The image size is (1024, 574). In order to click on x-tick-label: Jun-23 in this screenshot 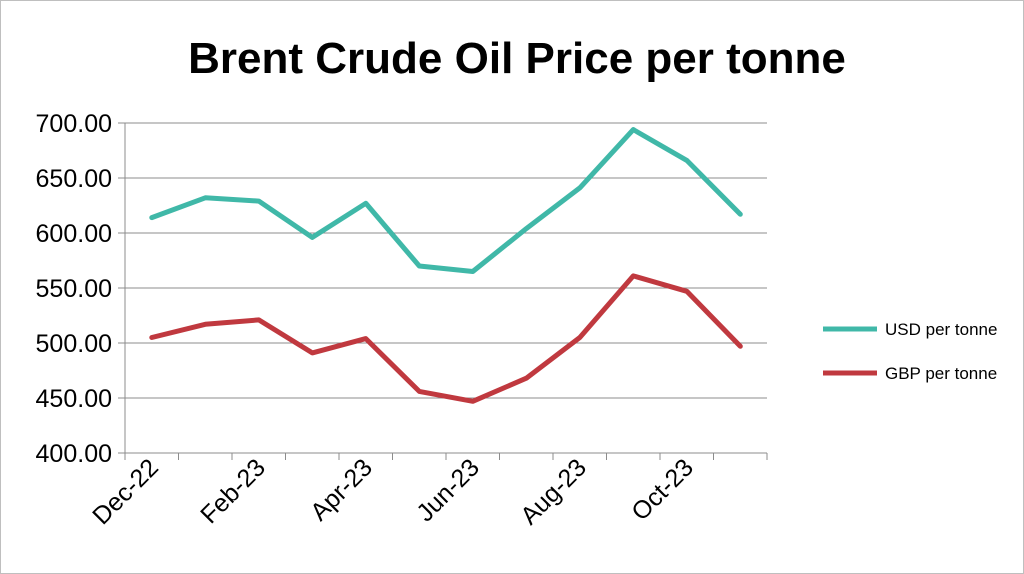, I will do `click(448, 490)`.